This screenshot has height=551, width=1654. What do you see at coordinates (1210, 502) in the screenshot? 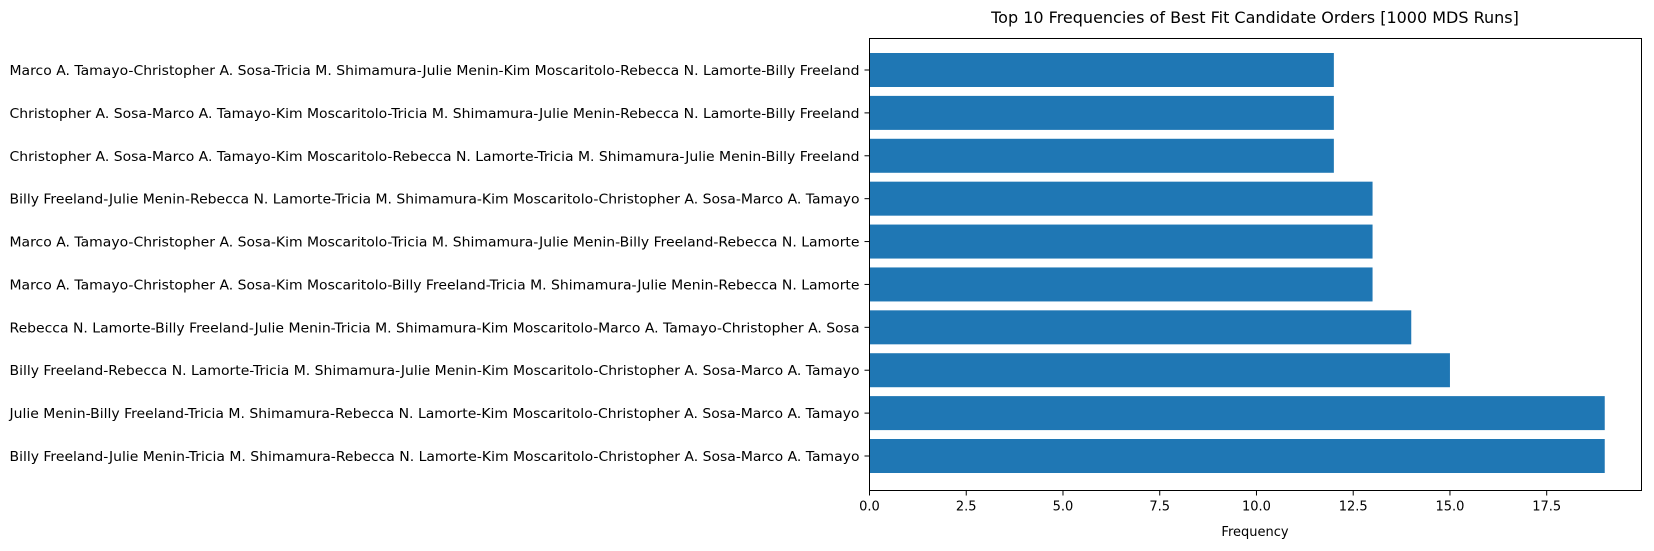
I see `x-axis-ticks: 0.0 2.5 5.0 7.5 10.0 12.5 15.0 17.5` at bounding box center [1210, 502].